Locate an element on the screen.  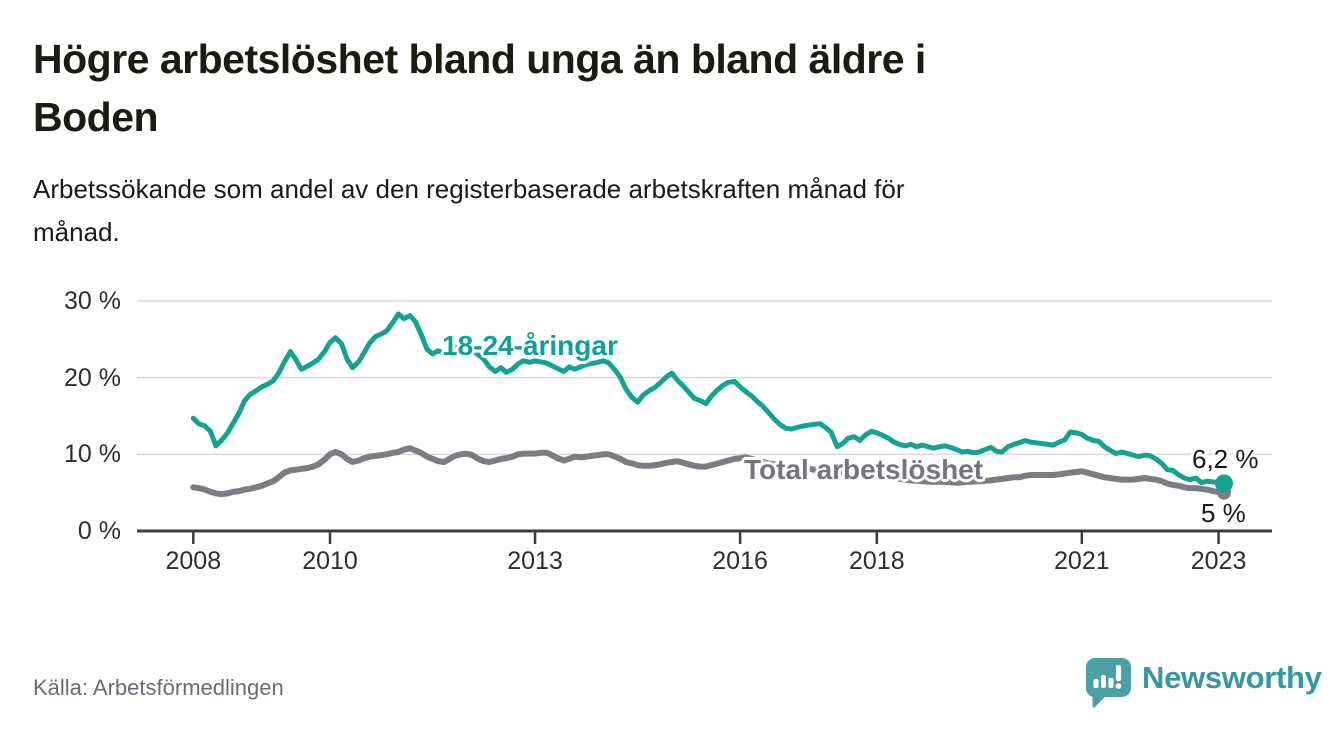
x-tick-label-2008: 2008 is located at coordinates (193, 561).